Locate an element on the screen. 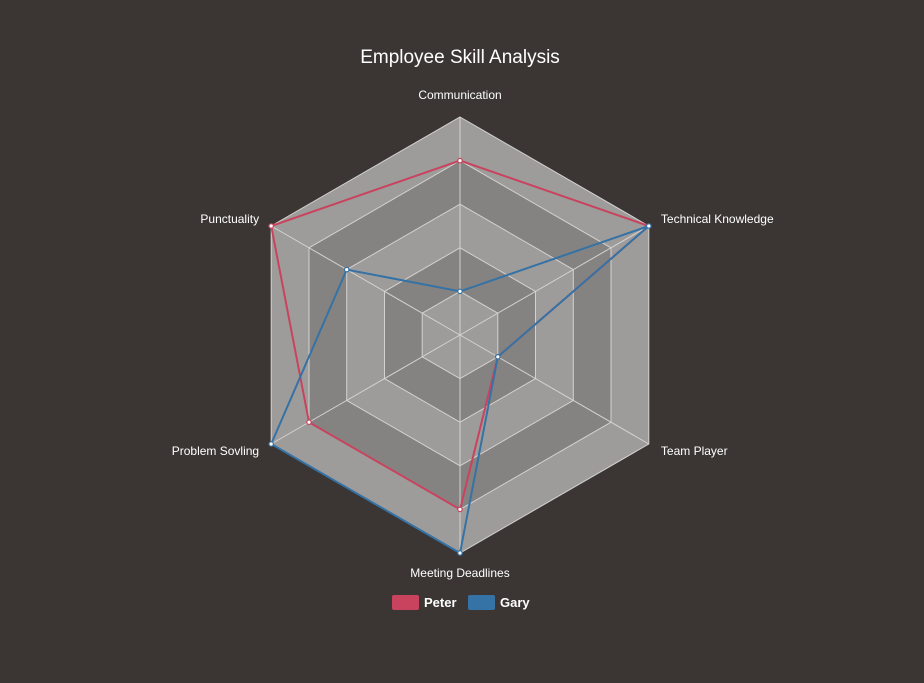  legend-label: Peter is located at coordinates (440, 602).